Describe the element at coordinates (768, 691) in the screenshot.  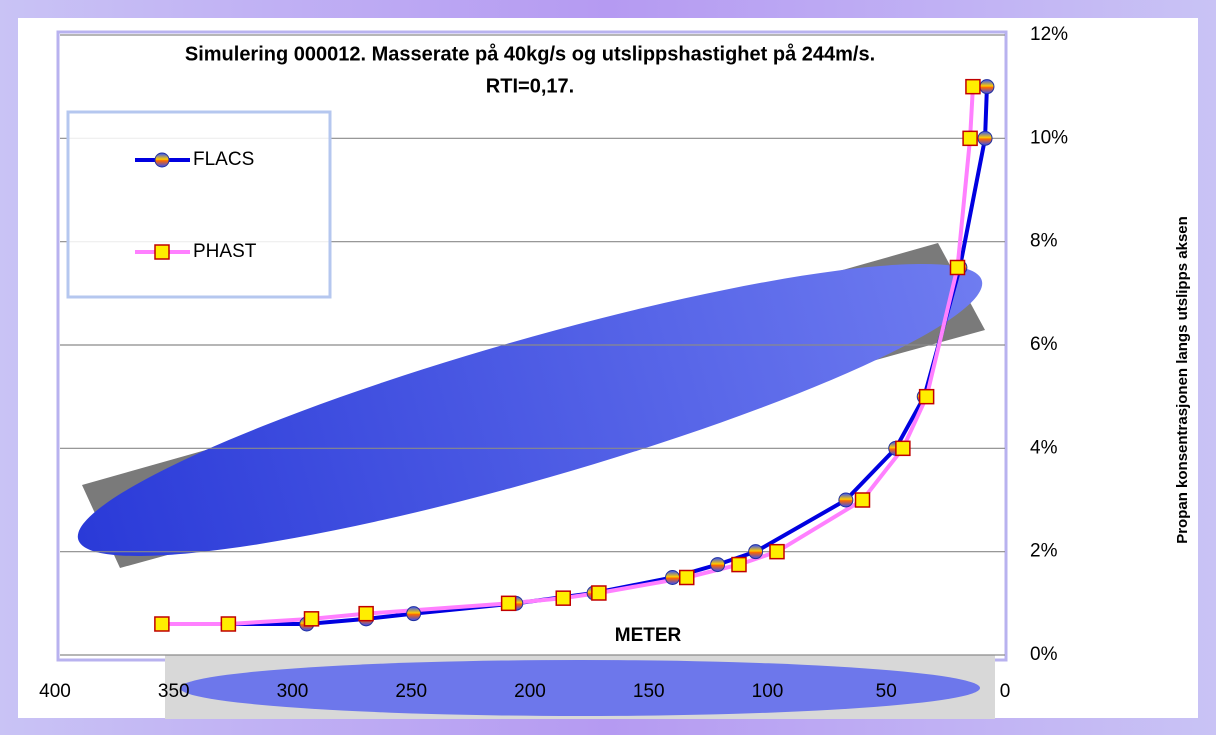
I see `x-tick-label: 100` at that location.